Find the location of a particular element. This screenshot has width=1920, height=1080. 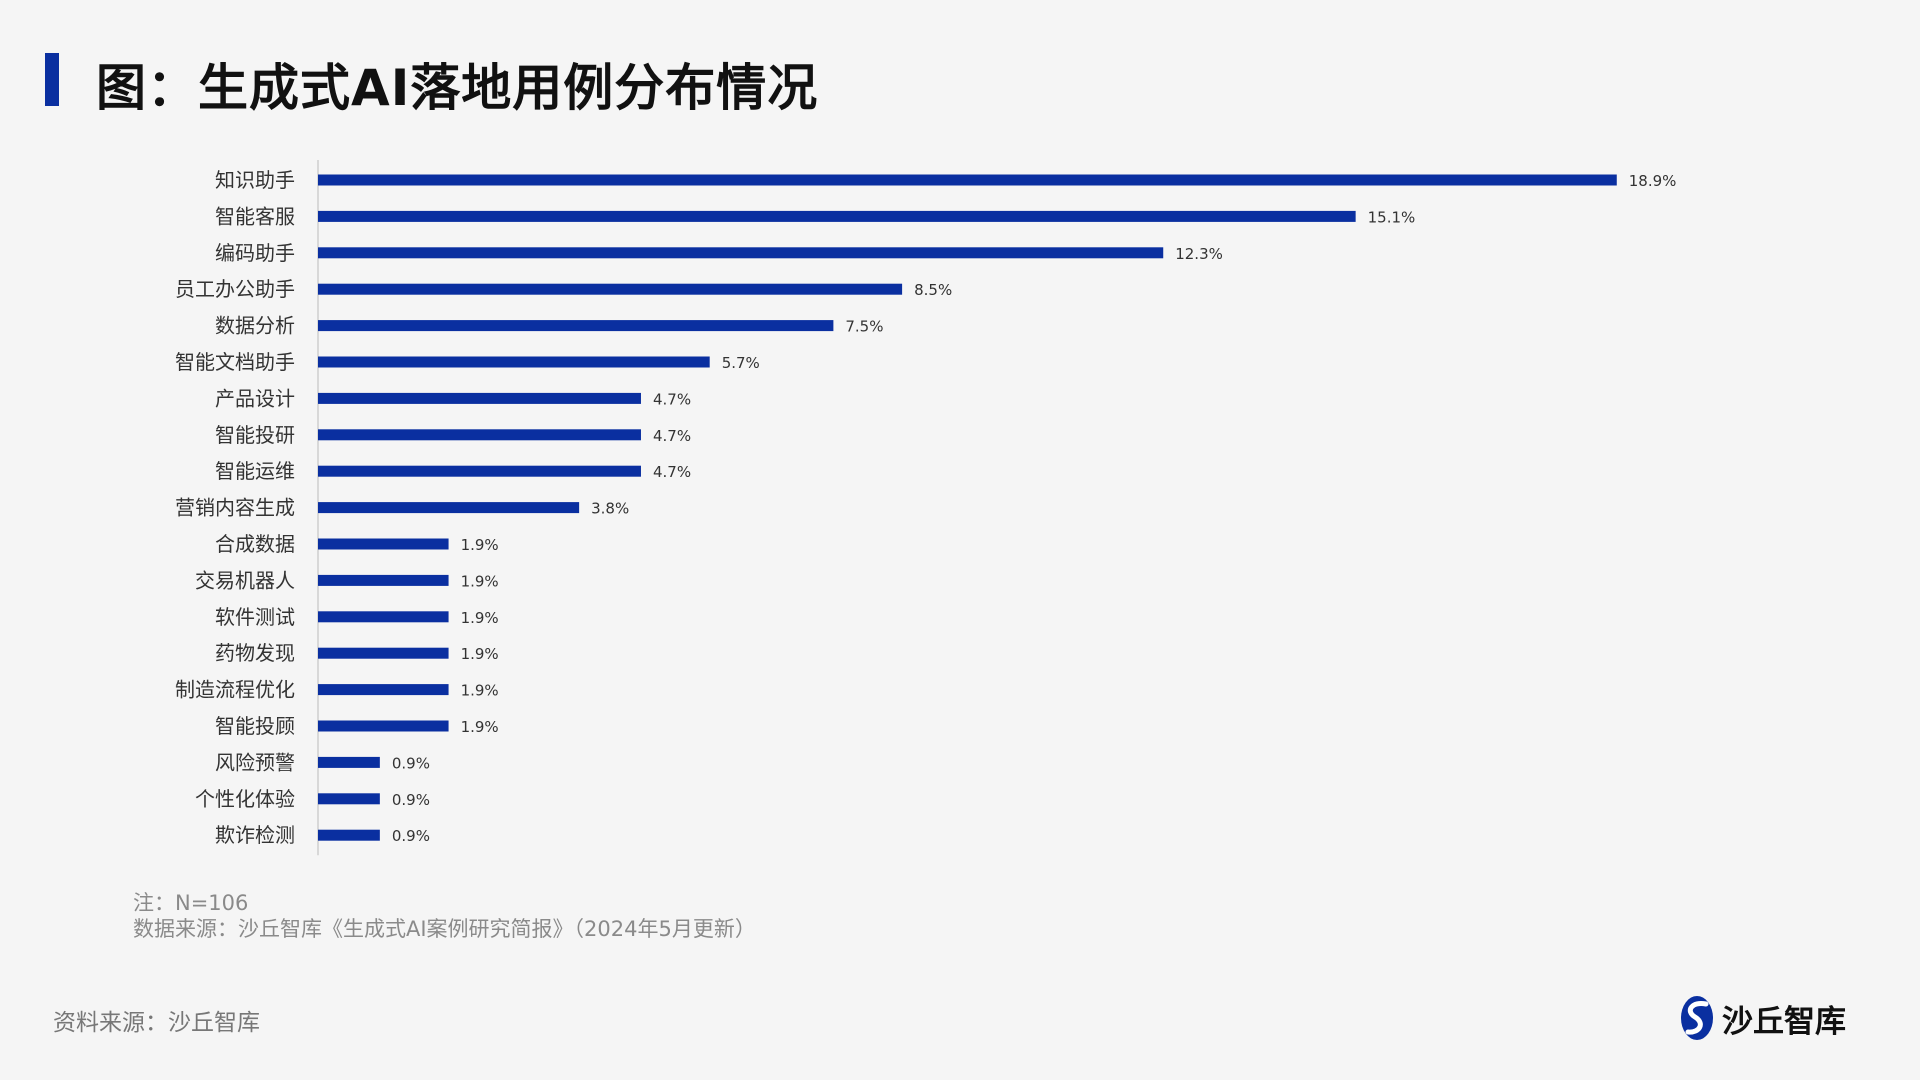

category-label: 软件测试 is located at coordinates (255, 617).